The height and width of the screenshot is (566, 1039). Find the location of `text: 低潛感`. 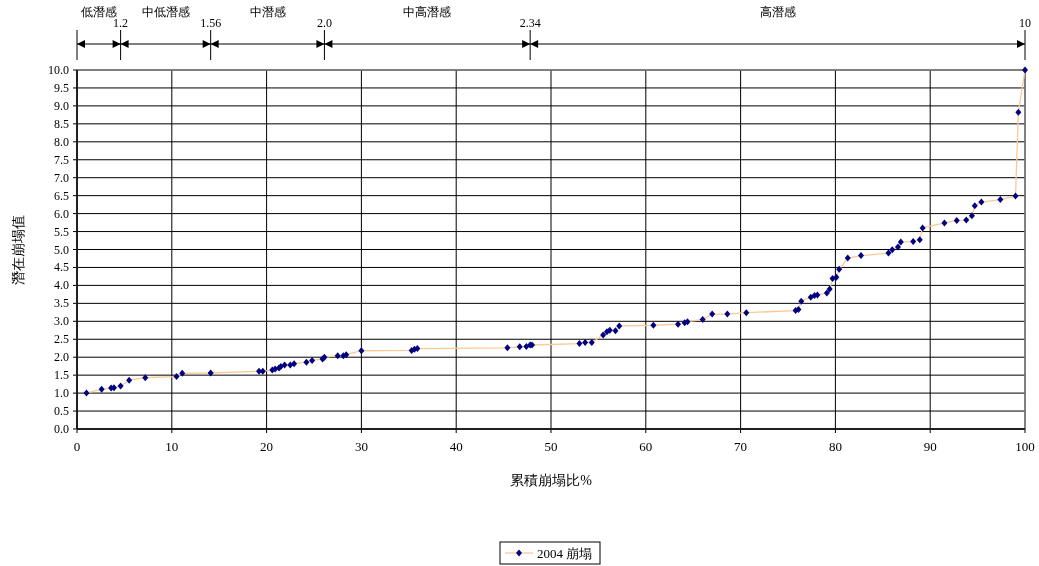

text: 低潛感 is located at coordinates (98, 12).